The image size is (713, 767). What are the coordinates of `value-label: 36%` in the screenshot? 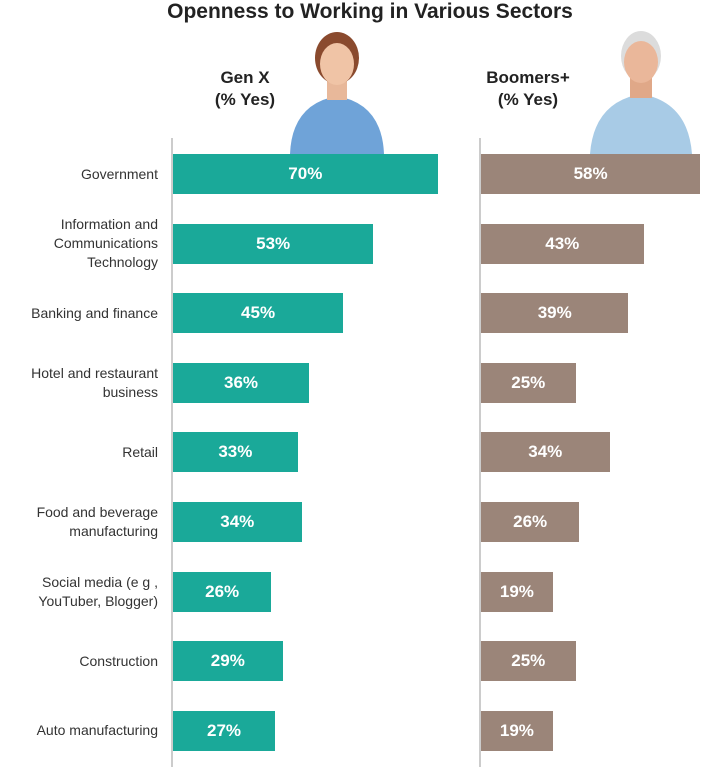 It's located at (241, 382).